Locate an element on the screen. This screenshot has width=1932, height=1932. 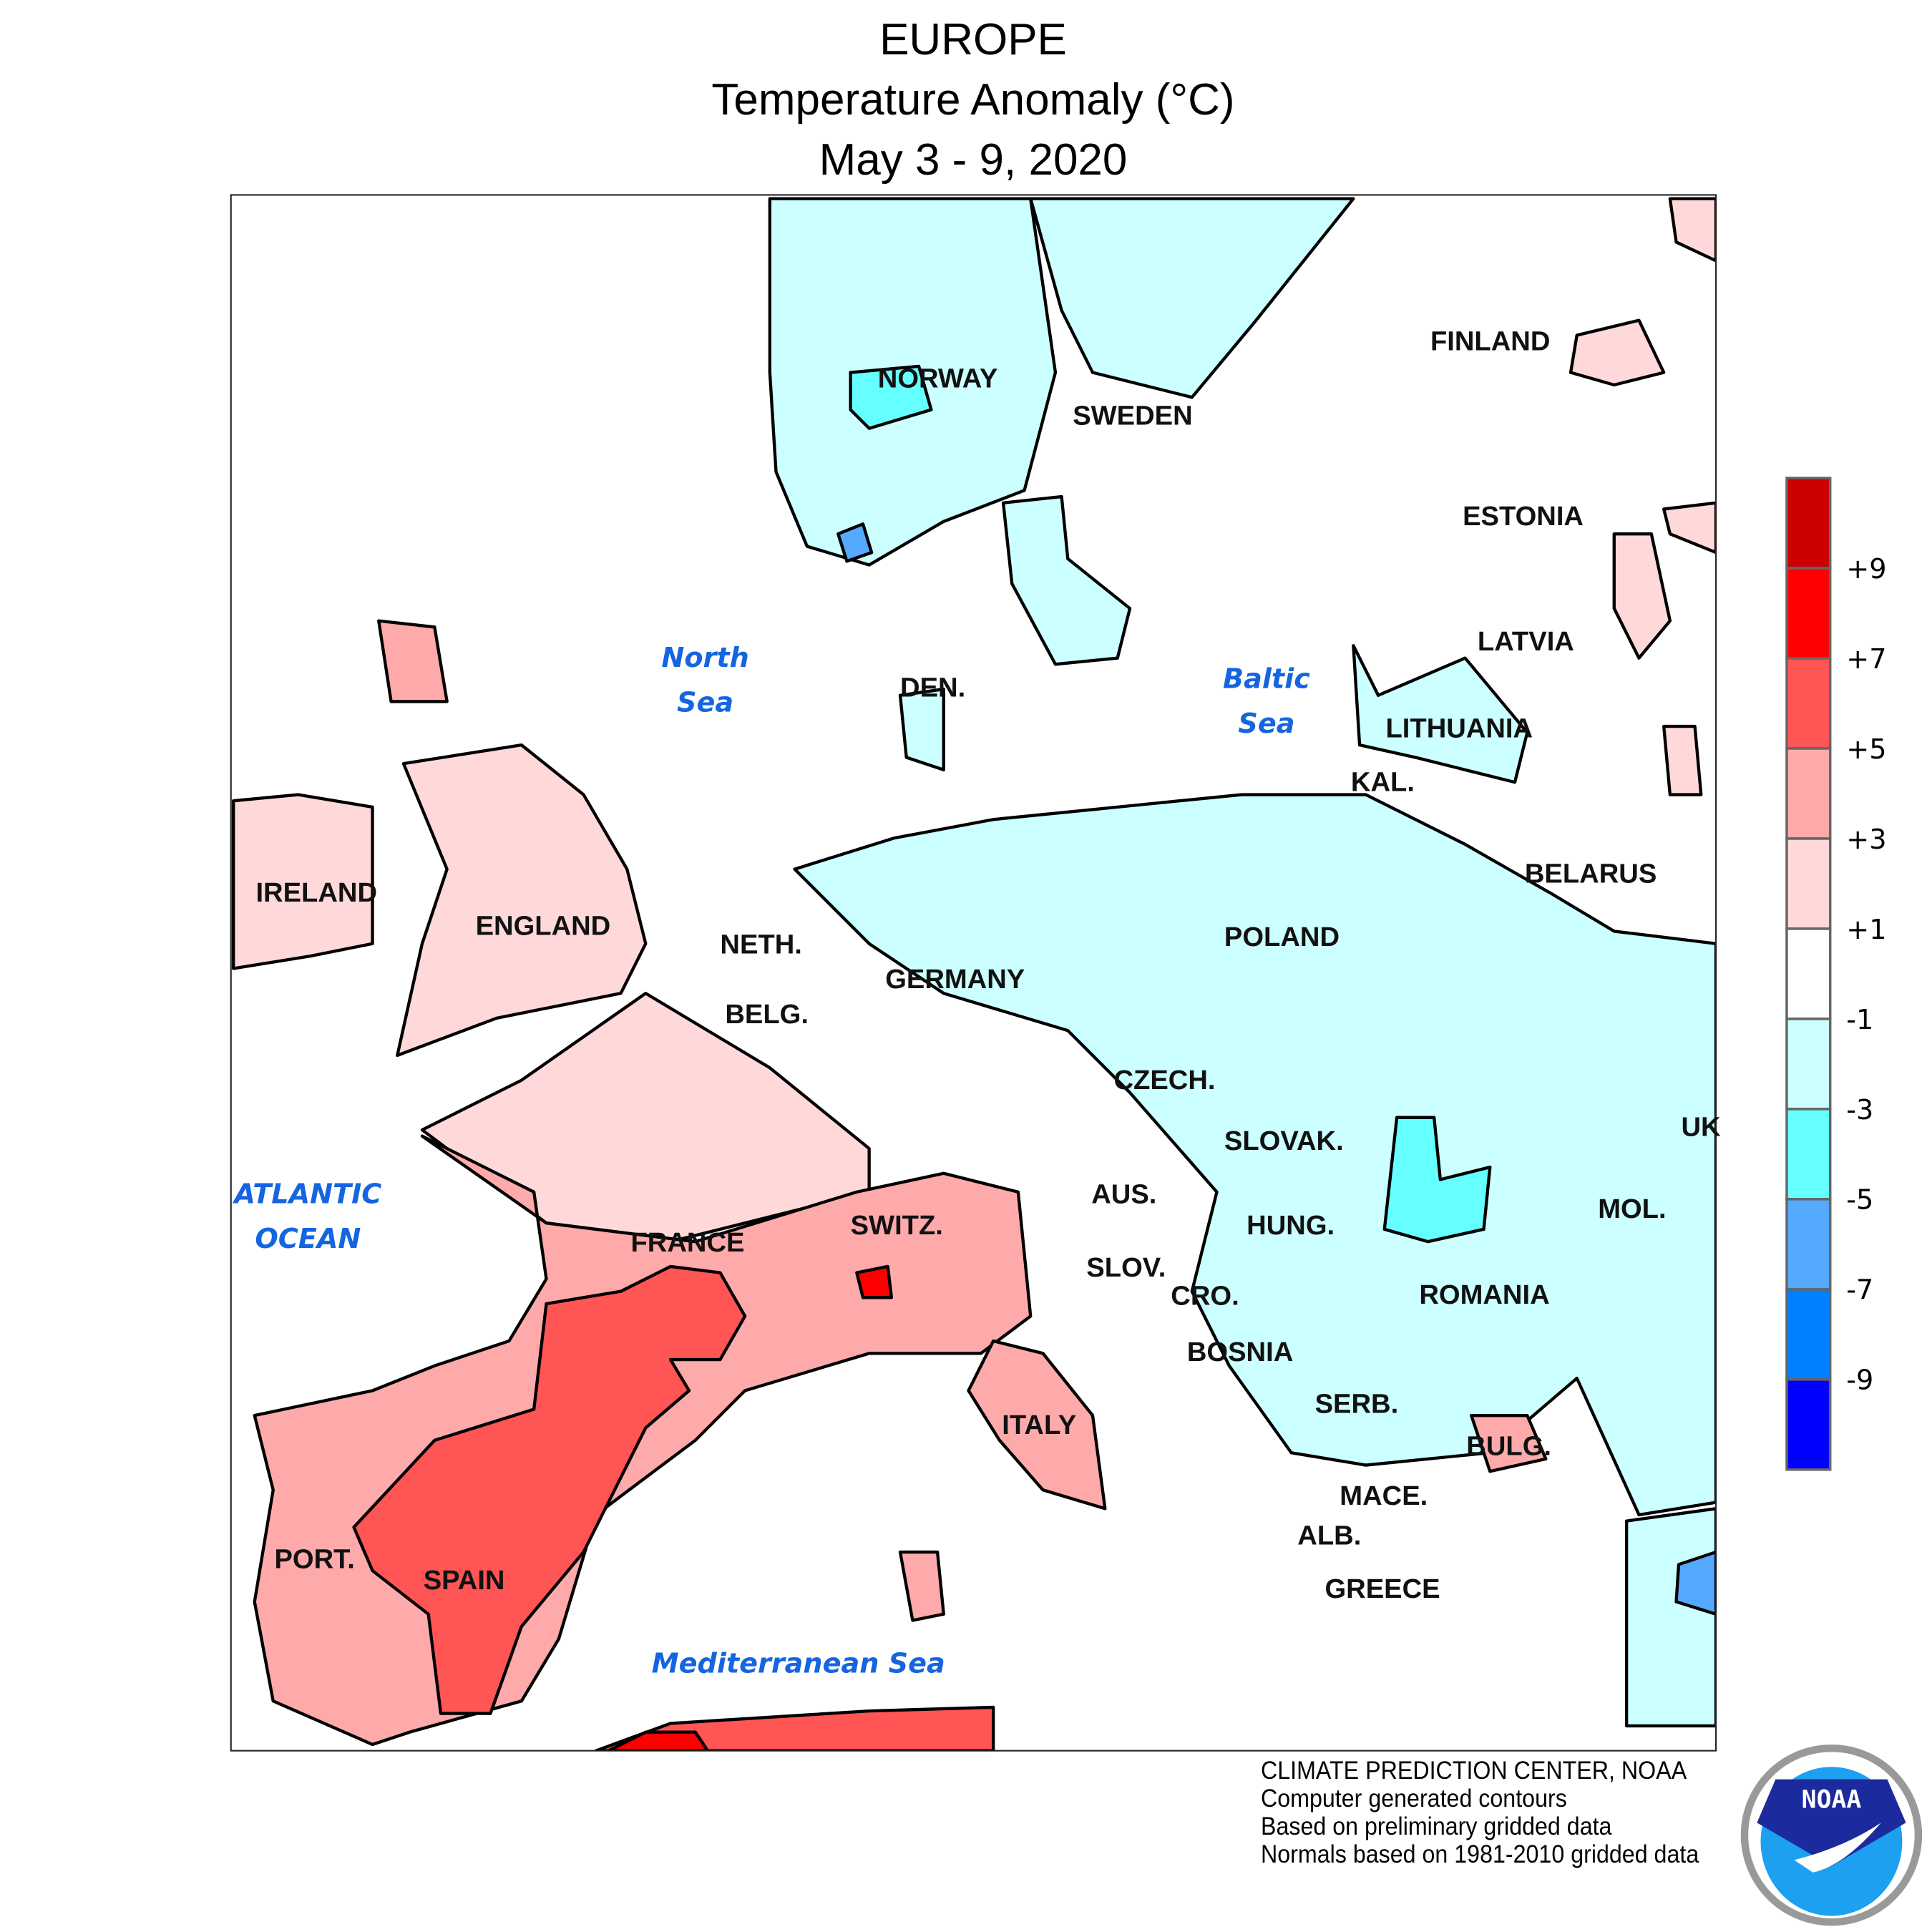
label-ukraine: UK is located at coordinates (1701, 1127).